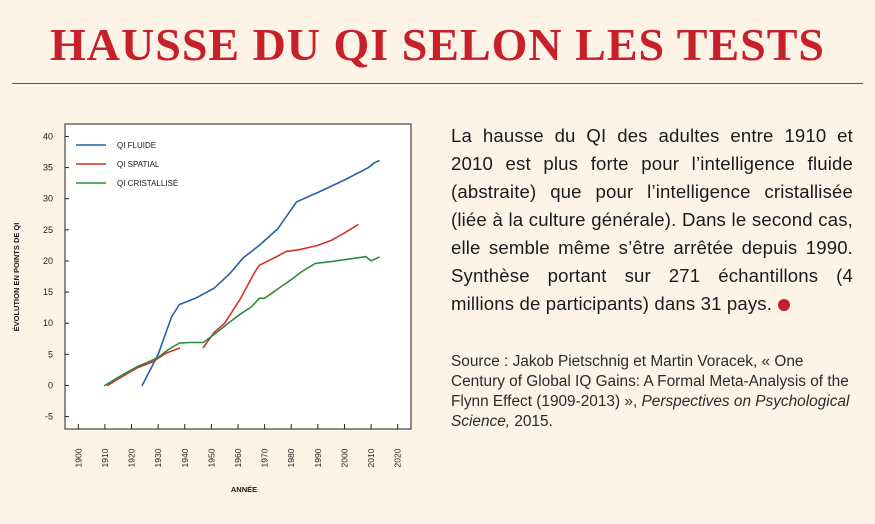  What do you see at coordinates (437, 83) in the screenshot?
I see `title-divider` at bounding box center [437, 83].